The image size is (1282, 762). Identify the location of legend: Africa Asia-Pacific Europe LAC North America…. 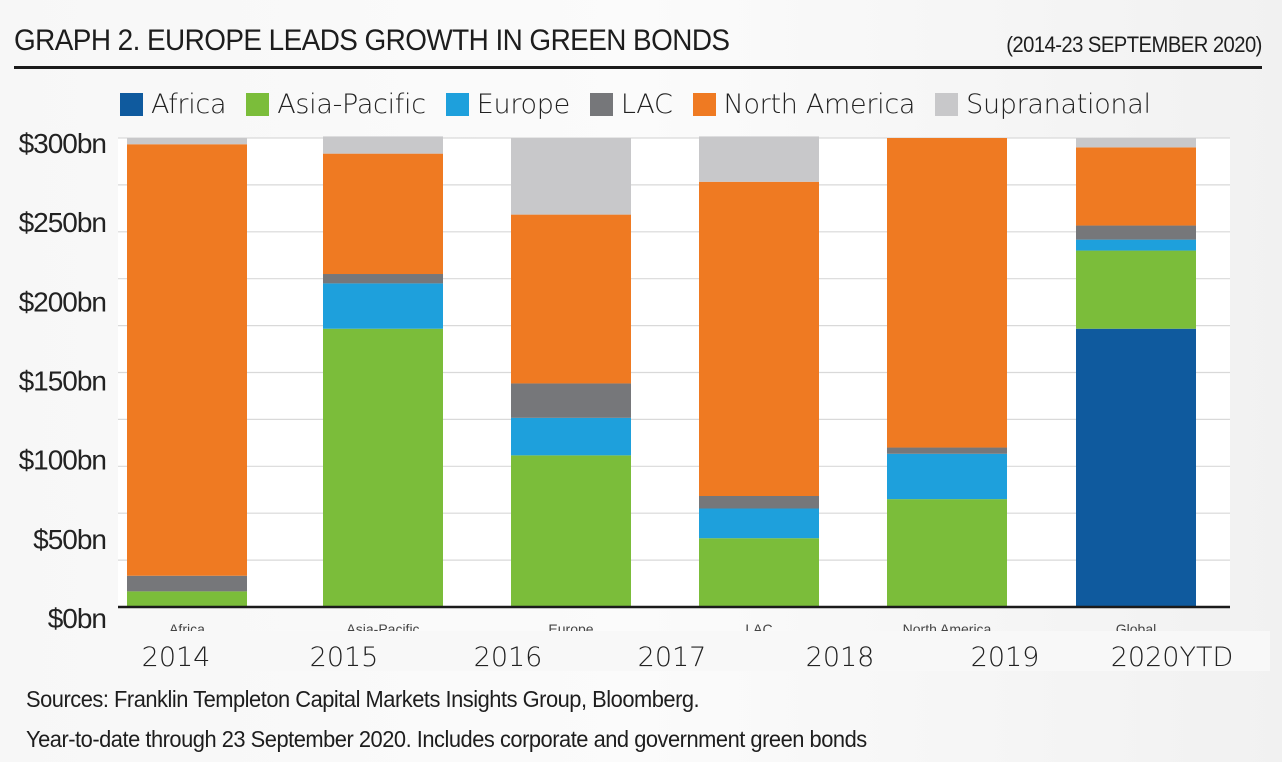
(645, 104).